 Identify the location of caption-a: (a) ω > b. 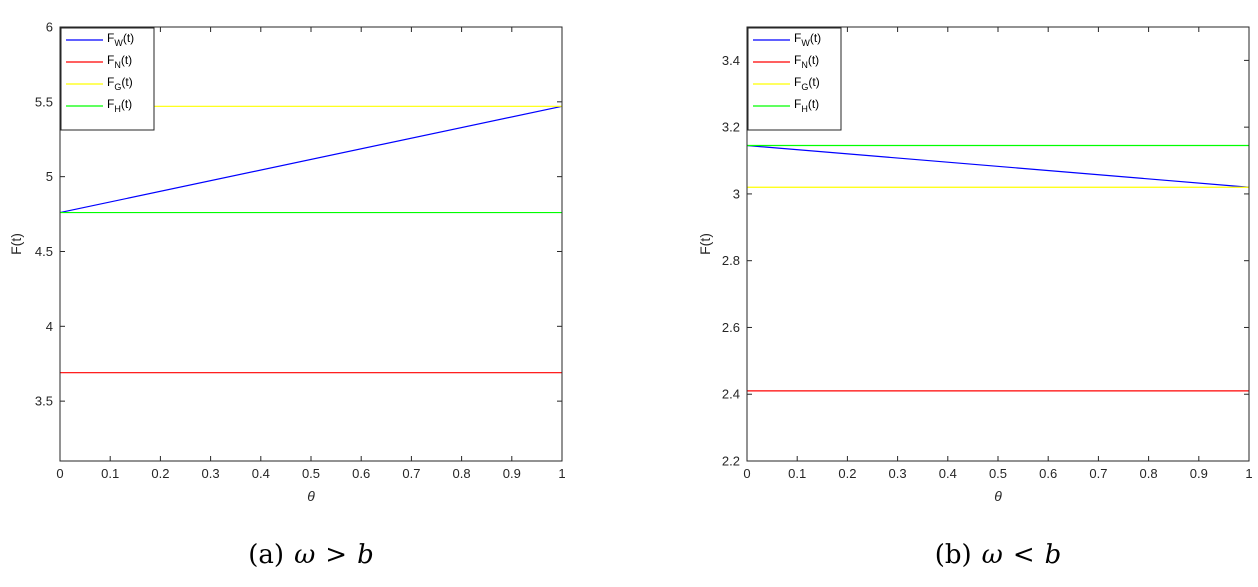
(310, 555).